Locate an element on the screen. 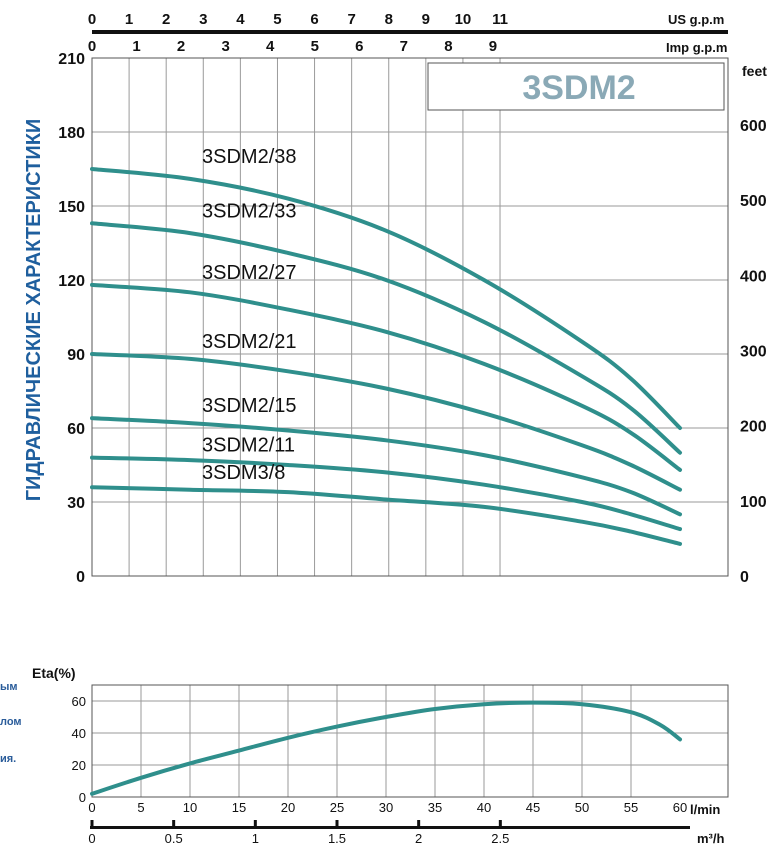  us-gpm-tick: 0 is located at coordinates (92, 19).